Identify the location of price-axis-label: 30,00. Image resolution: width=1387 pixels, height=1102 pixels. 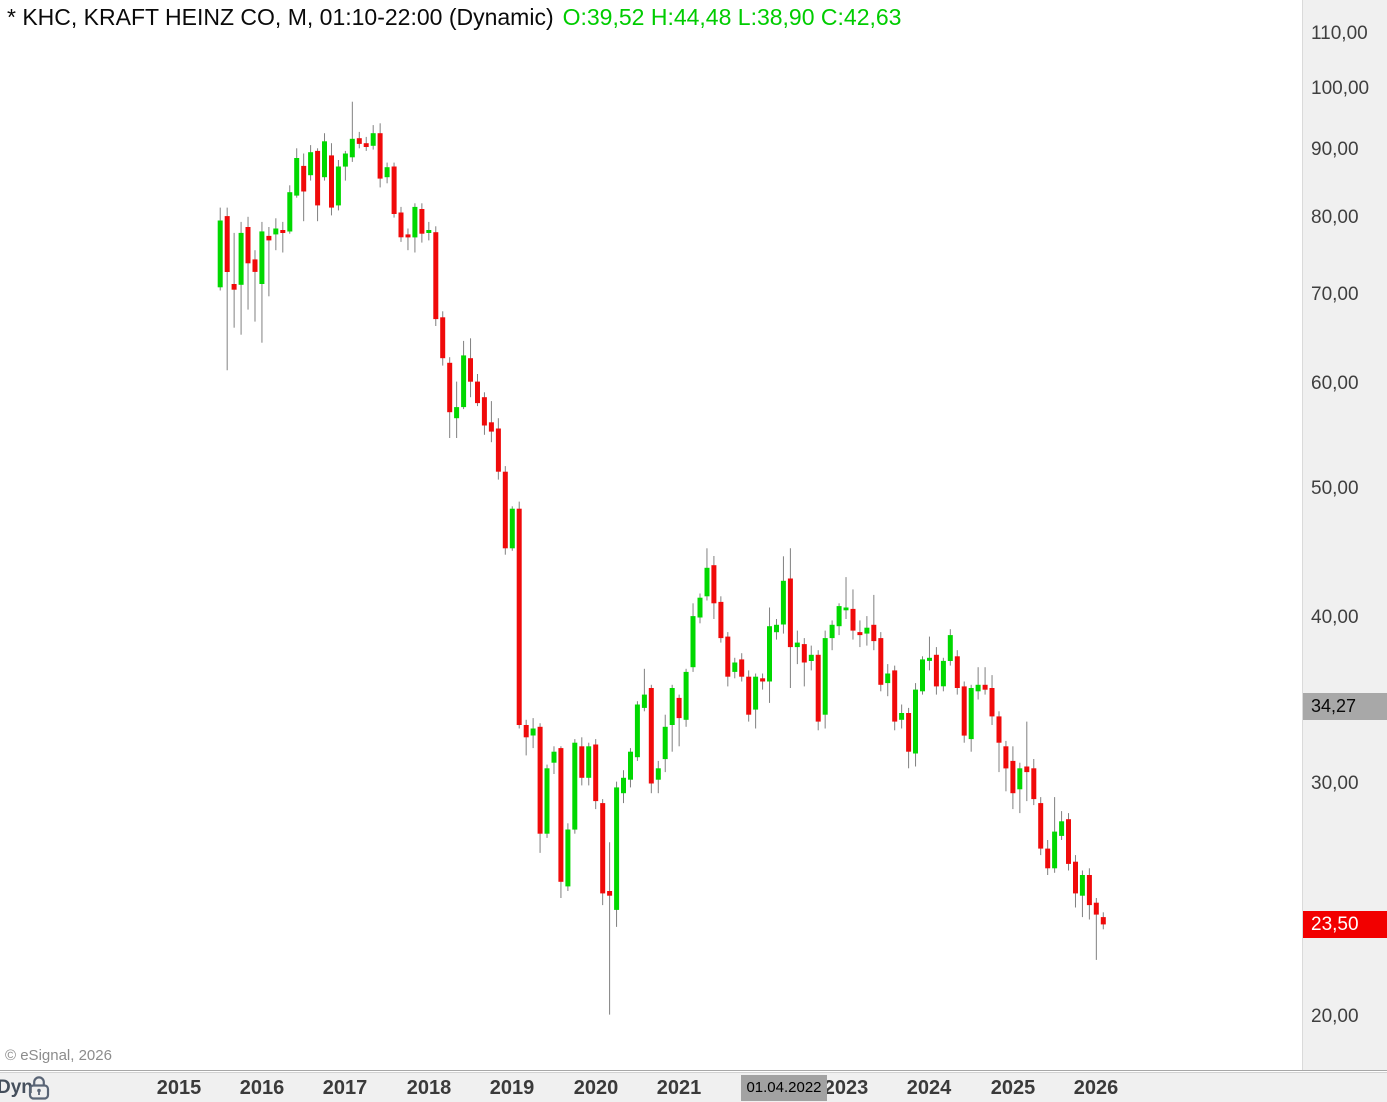
(1335, 783).